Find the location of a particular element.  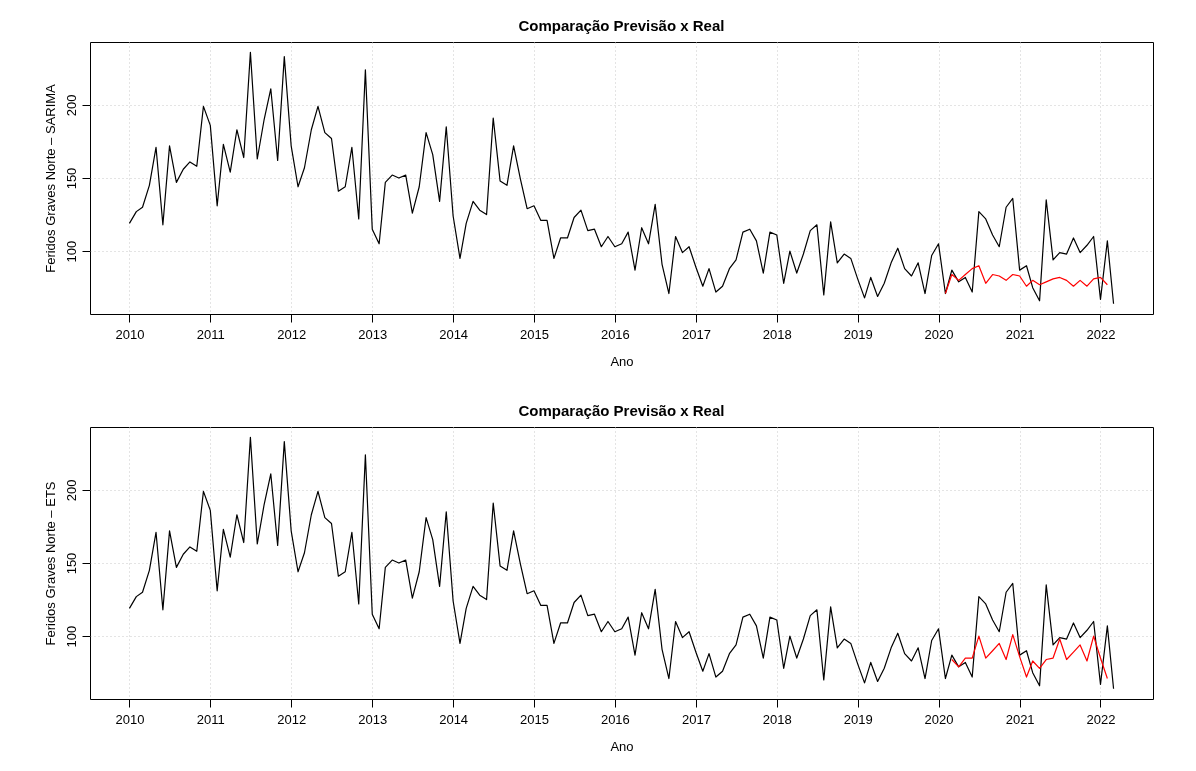

y-axis-title: Feridos Graves Norte – SARIMA is located at coordinates (50, 178).